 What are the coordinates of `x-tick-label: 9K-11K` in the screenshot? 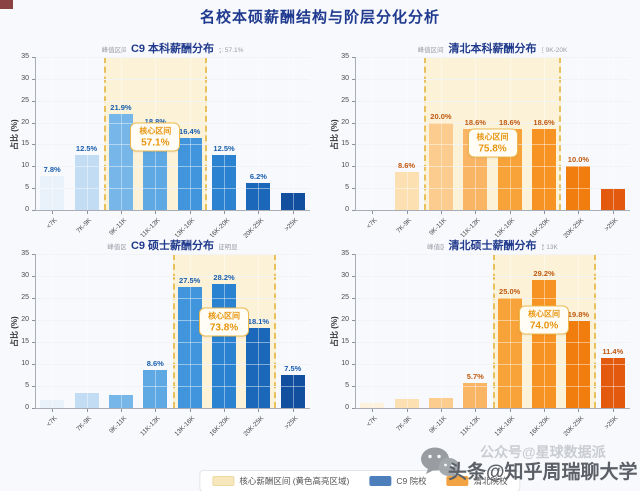 It's located at (437, 227).